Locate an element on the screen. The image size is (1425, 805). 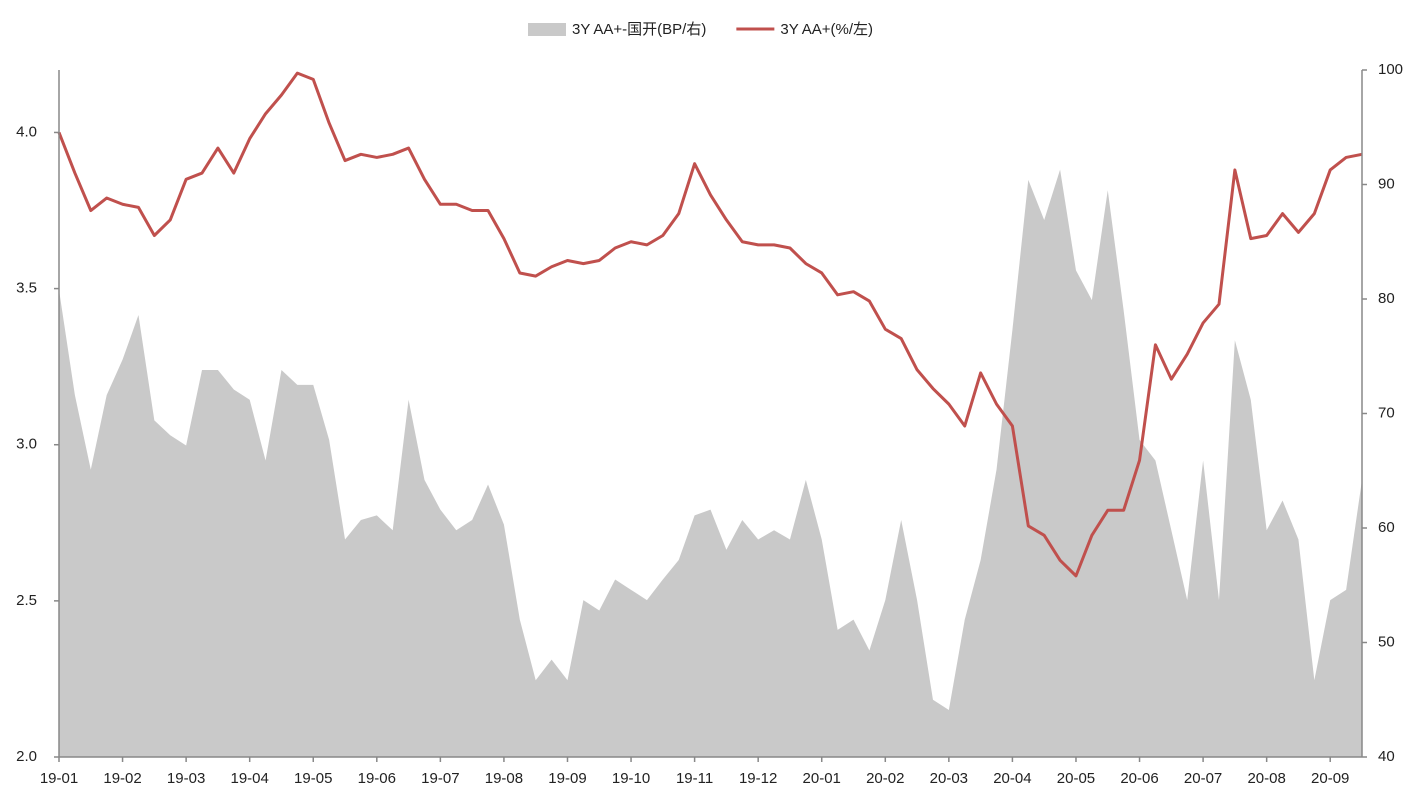
x-tick-label: 20-08 is located at coordinates (1266, 778).